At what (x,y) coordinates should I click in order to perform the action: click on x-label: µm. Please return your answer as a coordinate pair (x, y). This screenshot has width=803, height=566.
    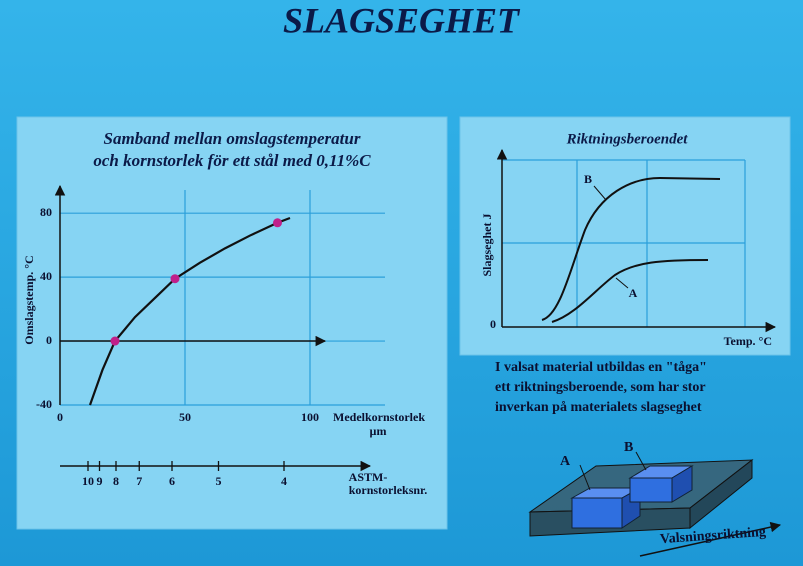
    Looking at the image, I should click on (378, 431).